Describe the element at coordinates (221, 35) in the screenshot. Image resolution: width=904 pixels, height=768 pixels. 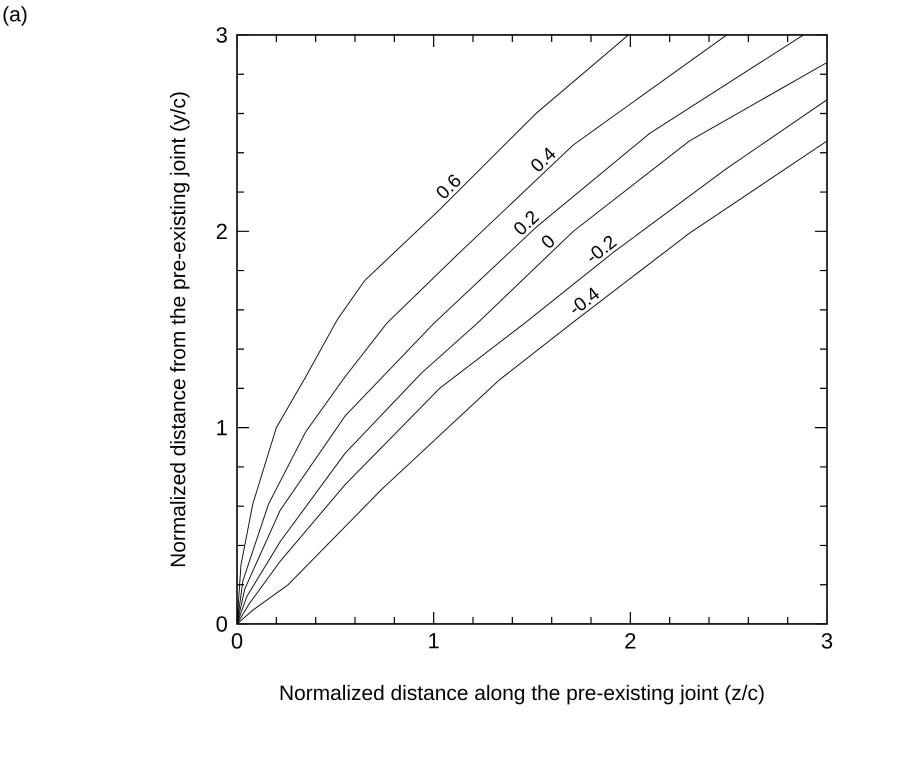
I see `y-tick-label: 3` at that location.